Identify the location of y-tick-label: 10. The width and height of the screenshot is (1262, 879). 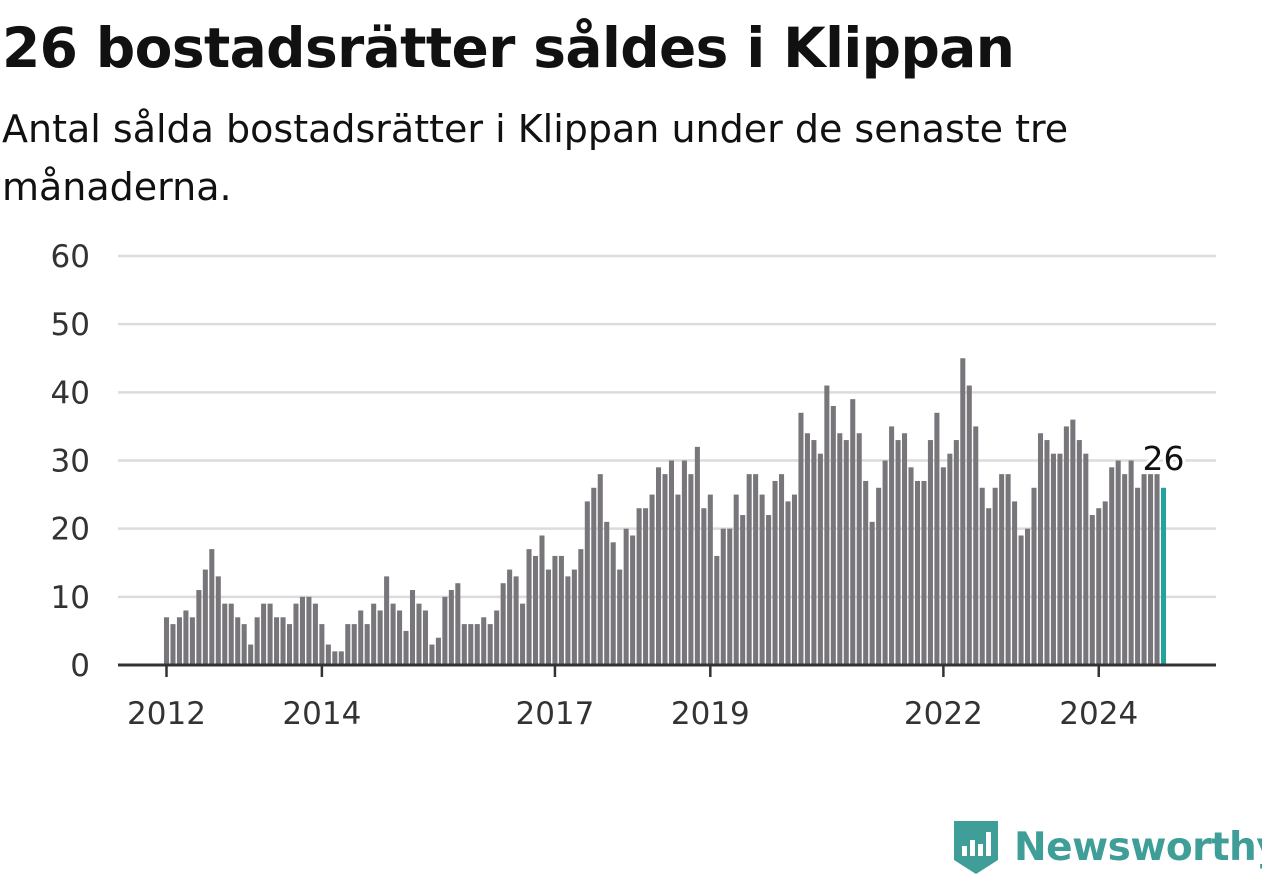
(70, 598).